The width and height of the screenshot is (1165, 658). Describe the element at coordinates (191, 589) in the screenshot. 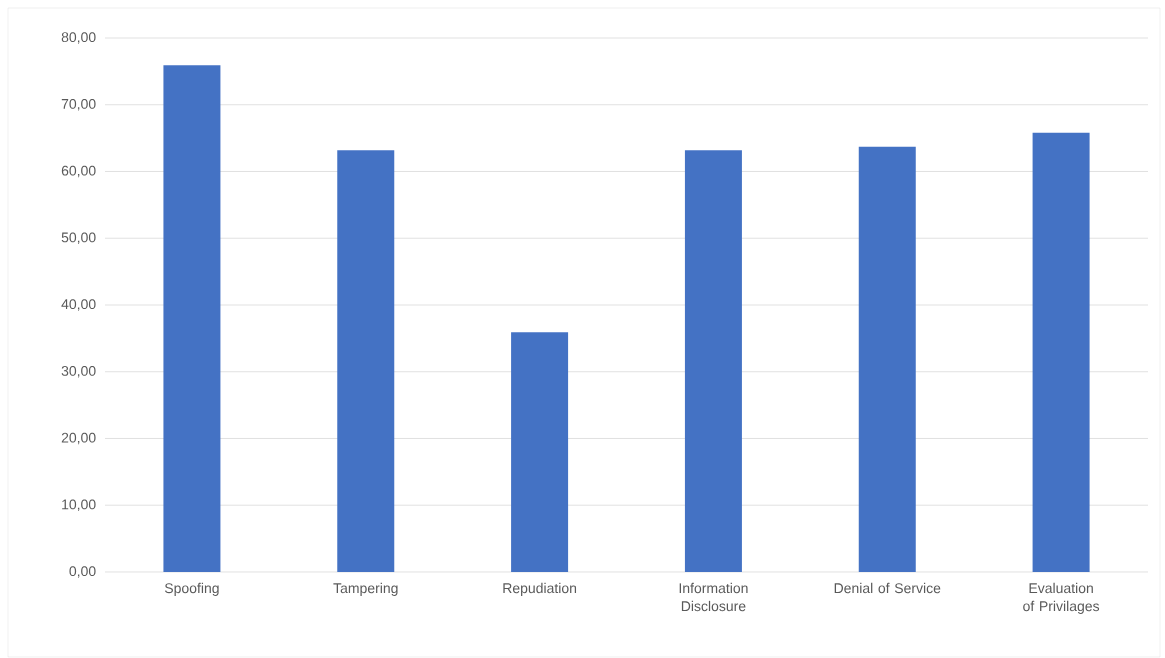

I see `x-tick-label: Spoofing` at that location.